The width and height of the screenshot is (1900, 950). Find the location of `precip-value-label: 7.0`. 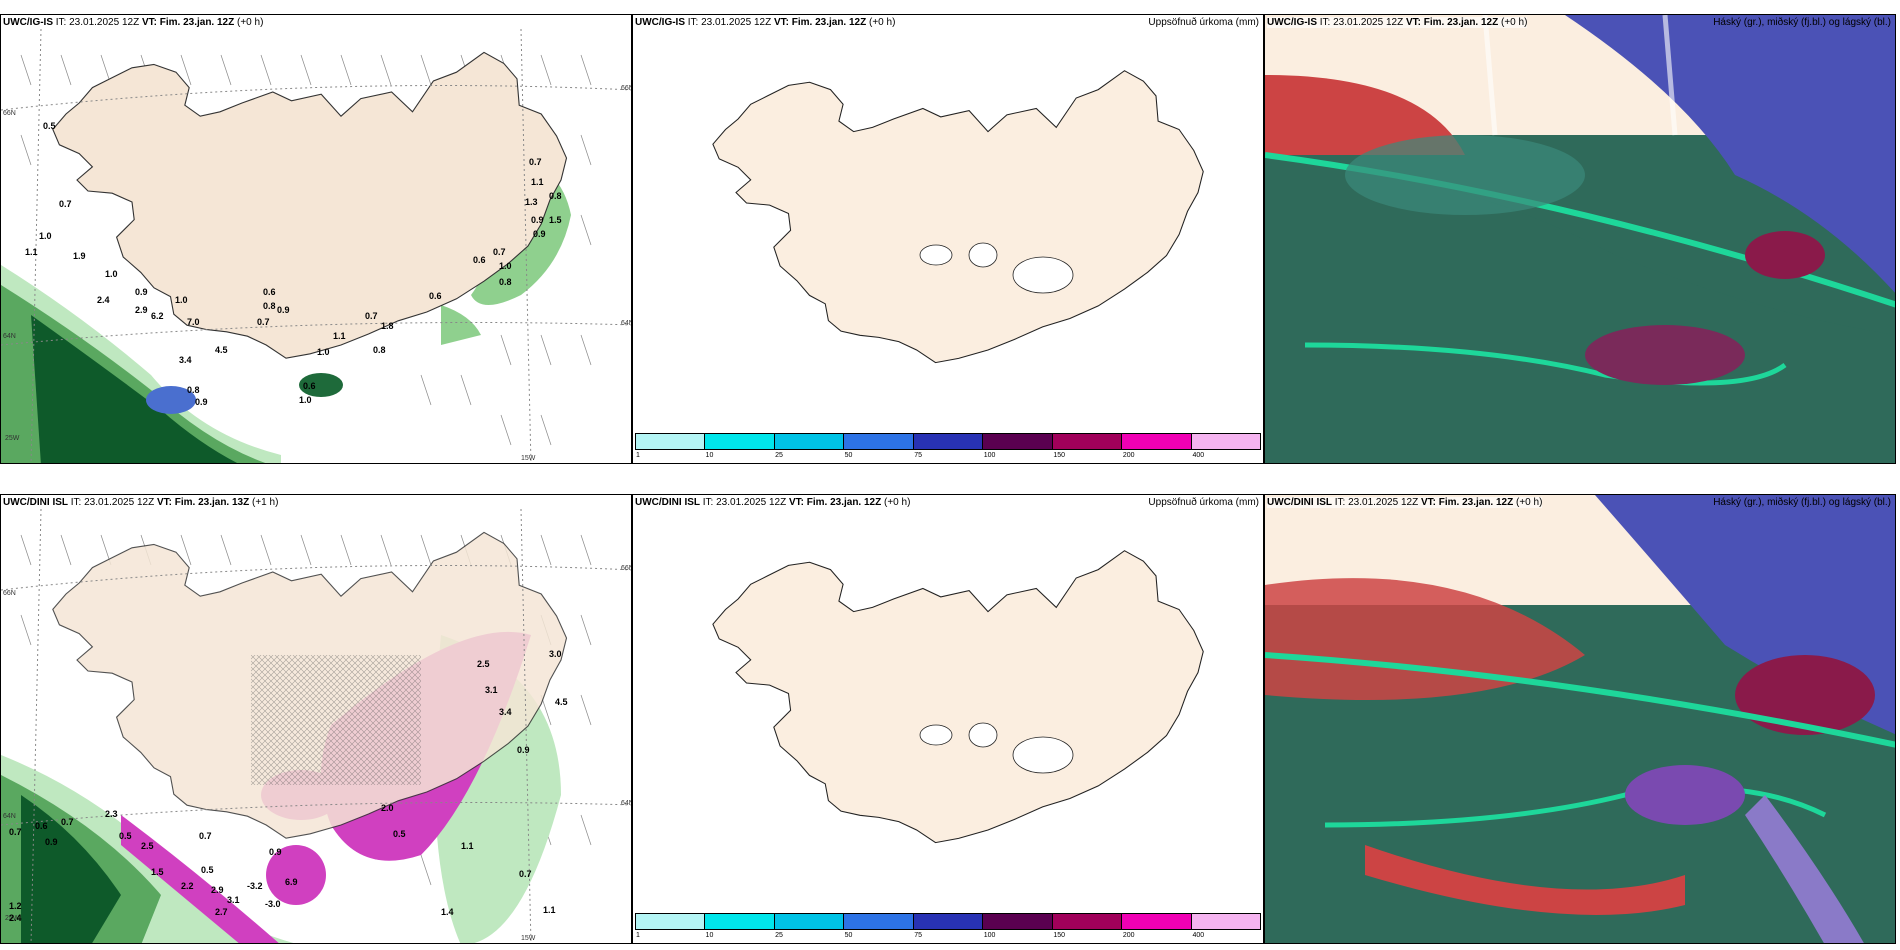

precip-value-label: 7.0 is located at coordinates (193, 322).